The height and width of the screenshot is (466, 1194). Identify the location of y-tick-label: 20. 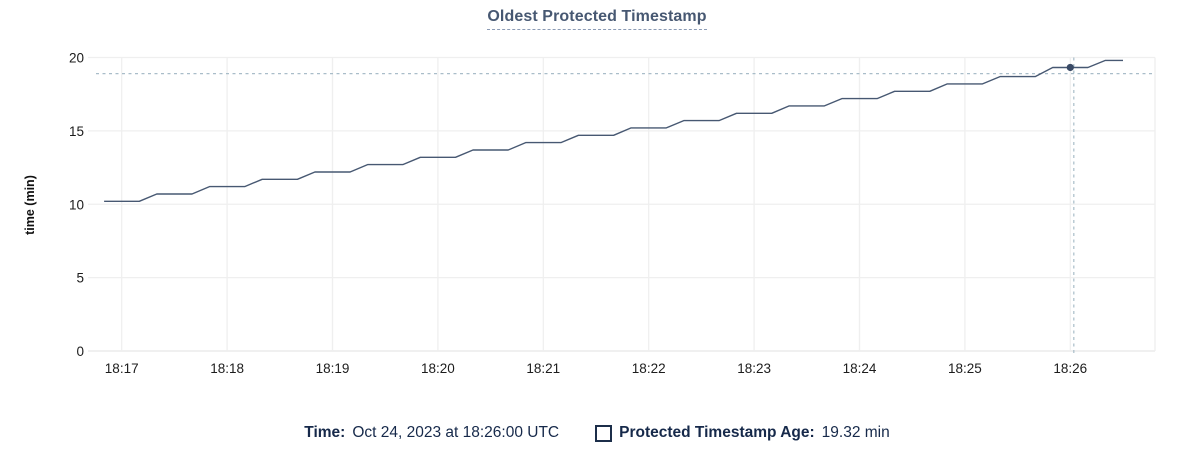
(76, 58).